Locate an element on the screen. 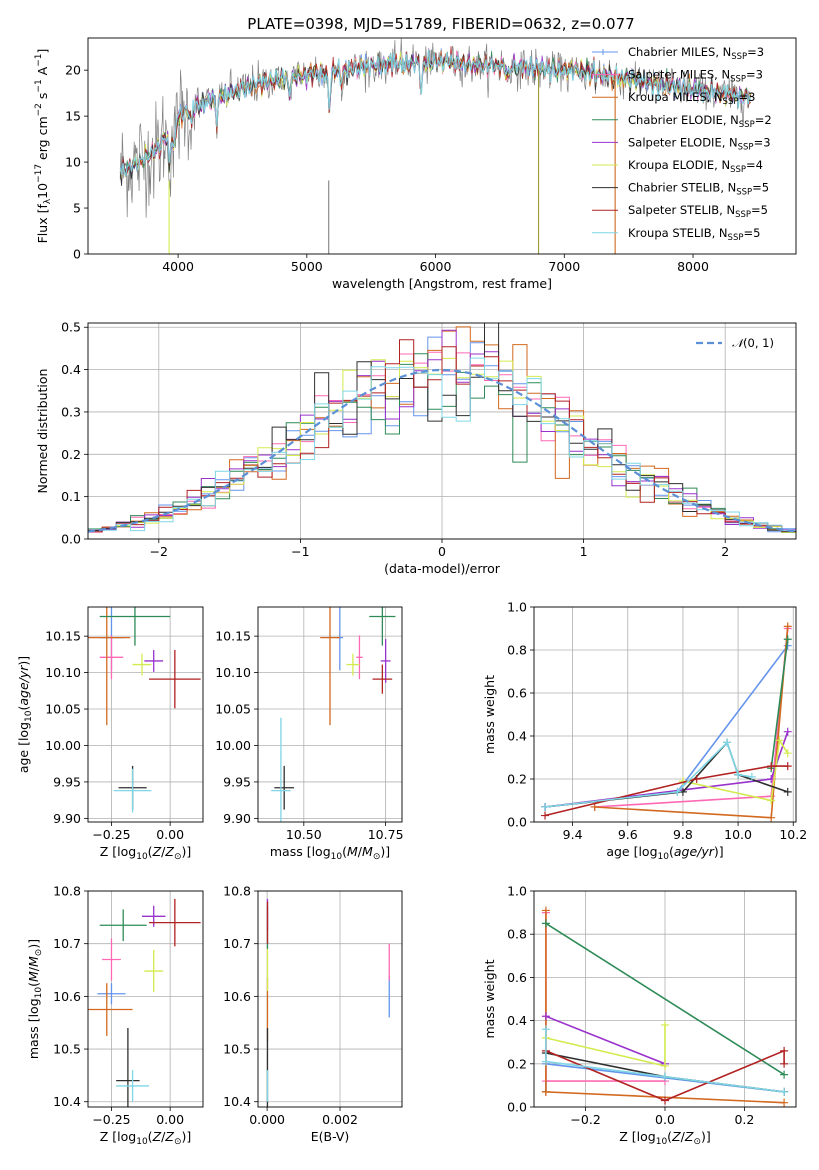 The height and width of the screenshot is (1170, 819). y-tick-label: 1.0 is located at coordinates (517, 607).